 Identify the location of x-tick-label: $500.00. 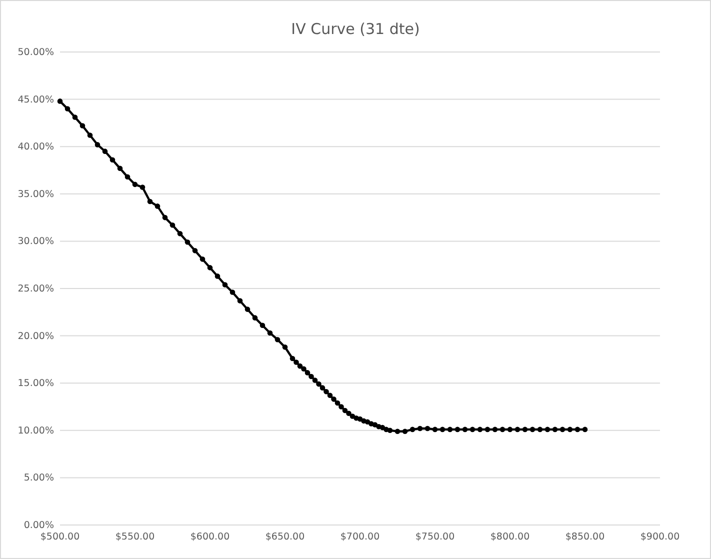
(60, 537).